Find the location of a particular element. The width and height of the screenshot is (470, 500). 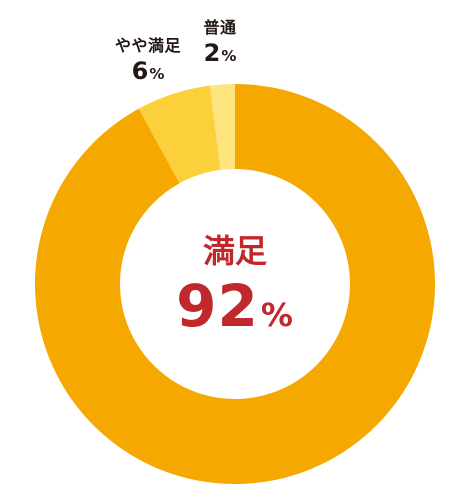

label-futsu: 普通 2% is located at coordinates (220, 41).